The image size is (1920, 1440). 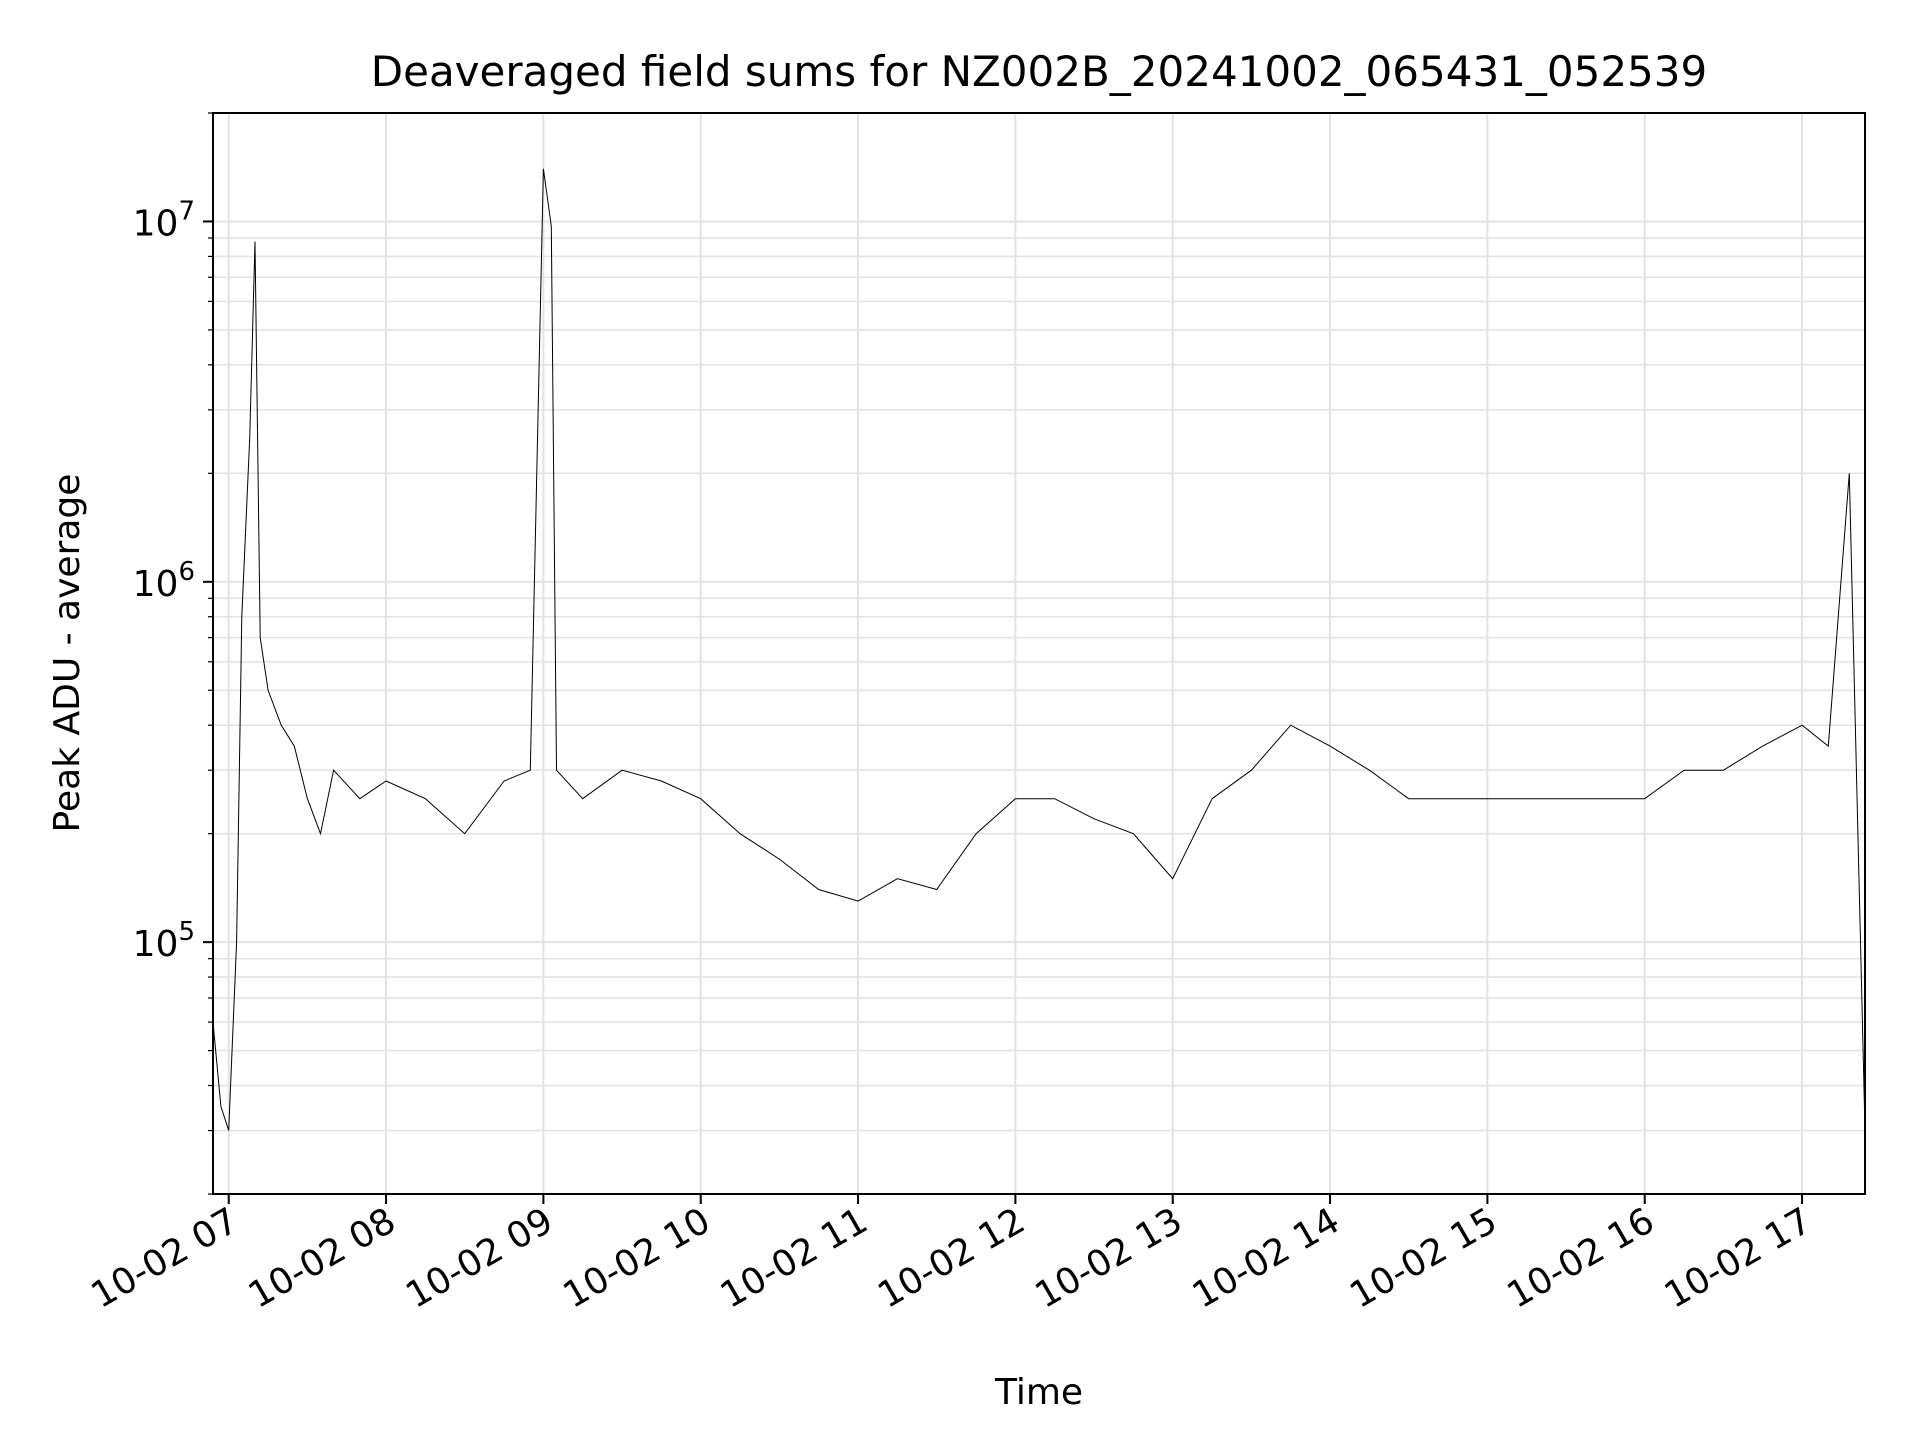 I want to click on y-axis-ticks: 10⁵ 10⁶ 10⁷, so click(x=173, y=653).